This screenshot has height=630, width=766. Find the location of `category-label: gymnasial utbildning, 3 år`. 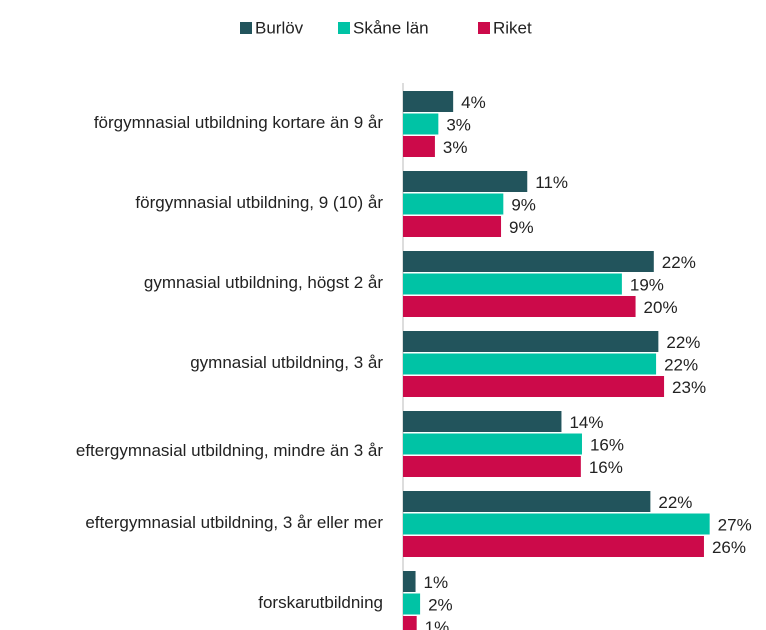

category-label: gymnasial utbildning, 3 år is located at coordinates (286, 362).